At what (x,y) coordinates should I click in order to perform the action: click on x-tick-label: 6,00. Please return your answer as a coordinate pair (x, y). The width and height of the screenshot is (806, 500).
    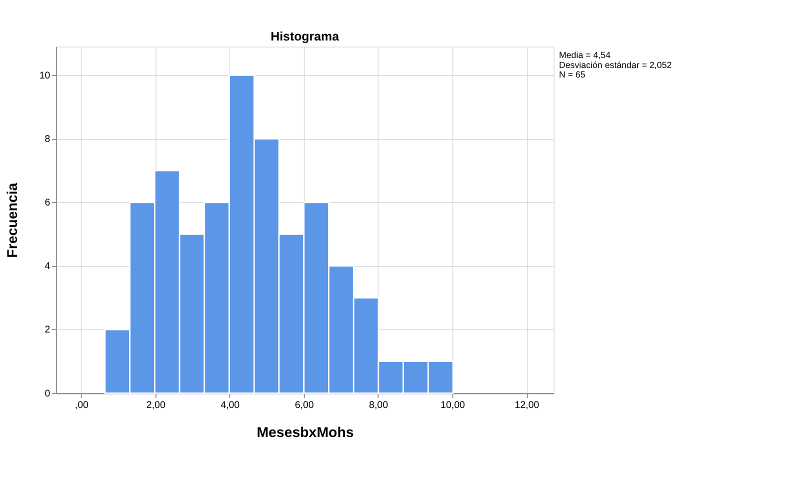
    Looking at the image, I should click on (304, 405).